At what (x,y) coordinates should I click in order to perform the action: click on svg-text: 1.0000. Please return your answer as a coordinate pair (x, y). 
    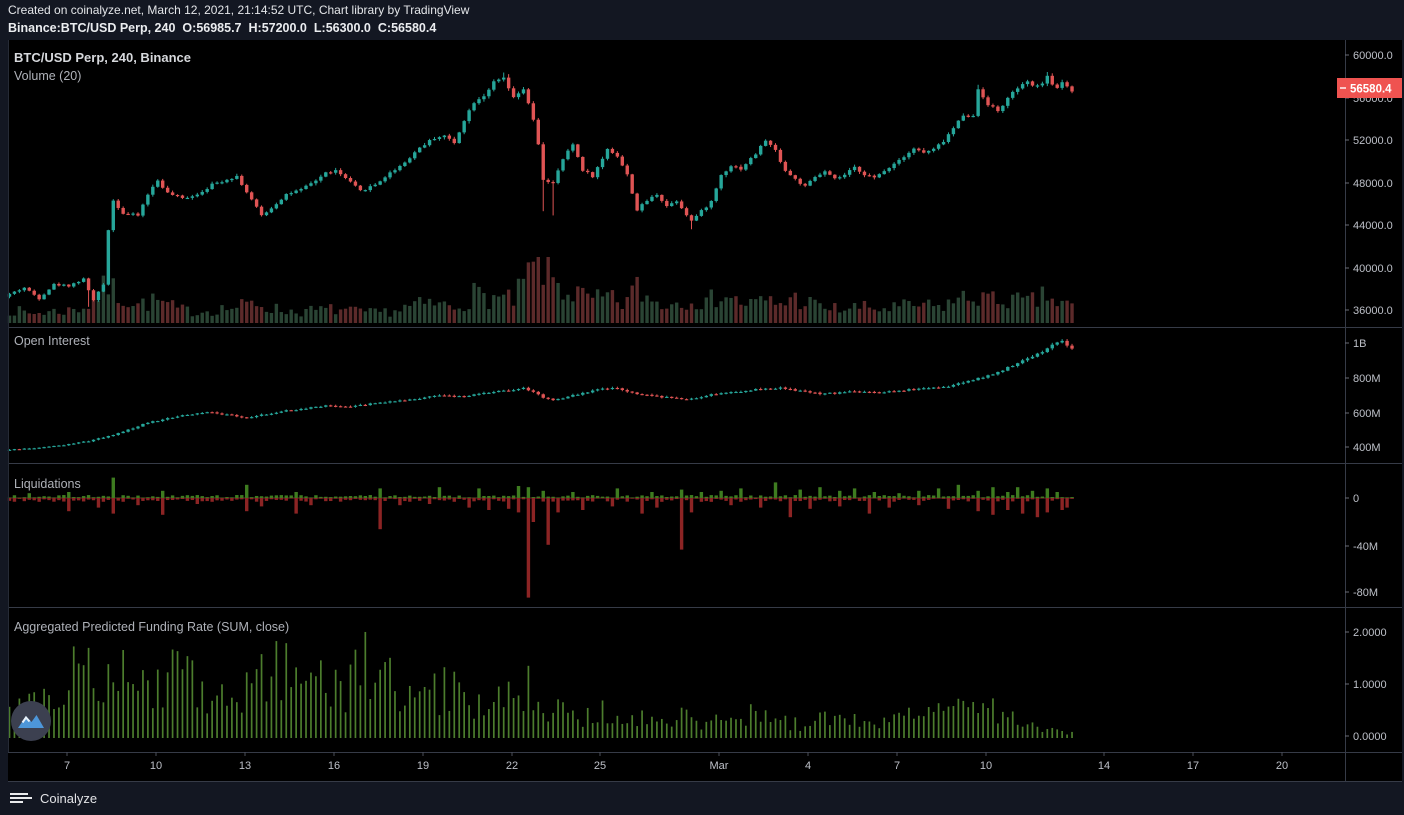
    Looking at the image, I should click on (1370, 685).